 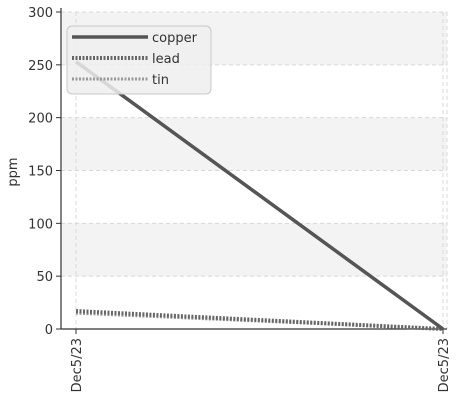 I want to click on y-tick-label: 50, so click(x=44, y=277).